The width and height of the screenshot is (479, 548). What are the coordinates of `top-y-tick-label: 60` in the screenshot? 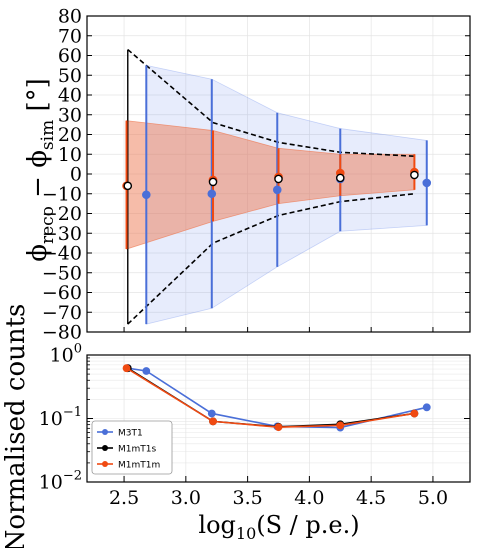 It's located at (70, 56).